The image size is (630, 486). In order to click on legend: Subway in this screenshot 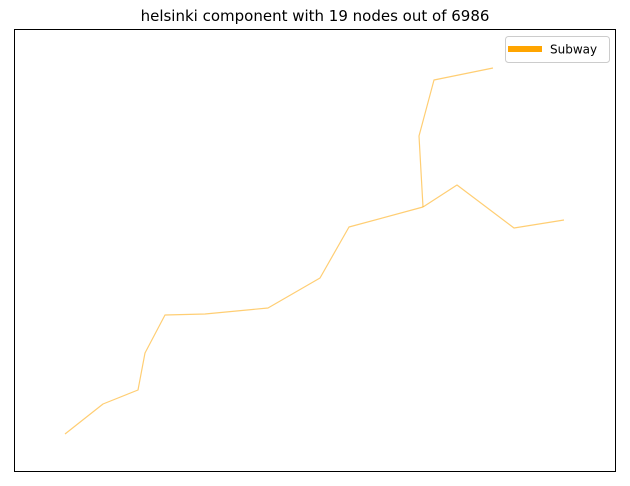, I will do `click(557, 49)`.